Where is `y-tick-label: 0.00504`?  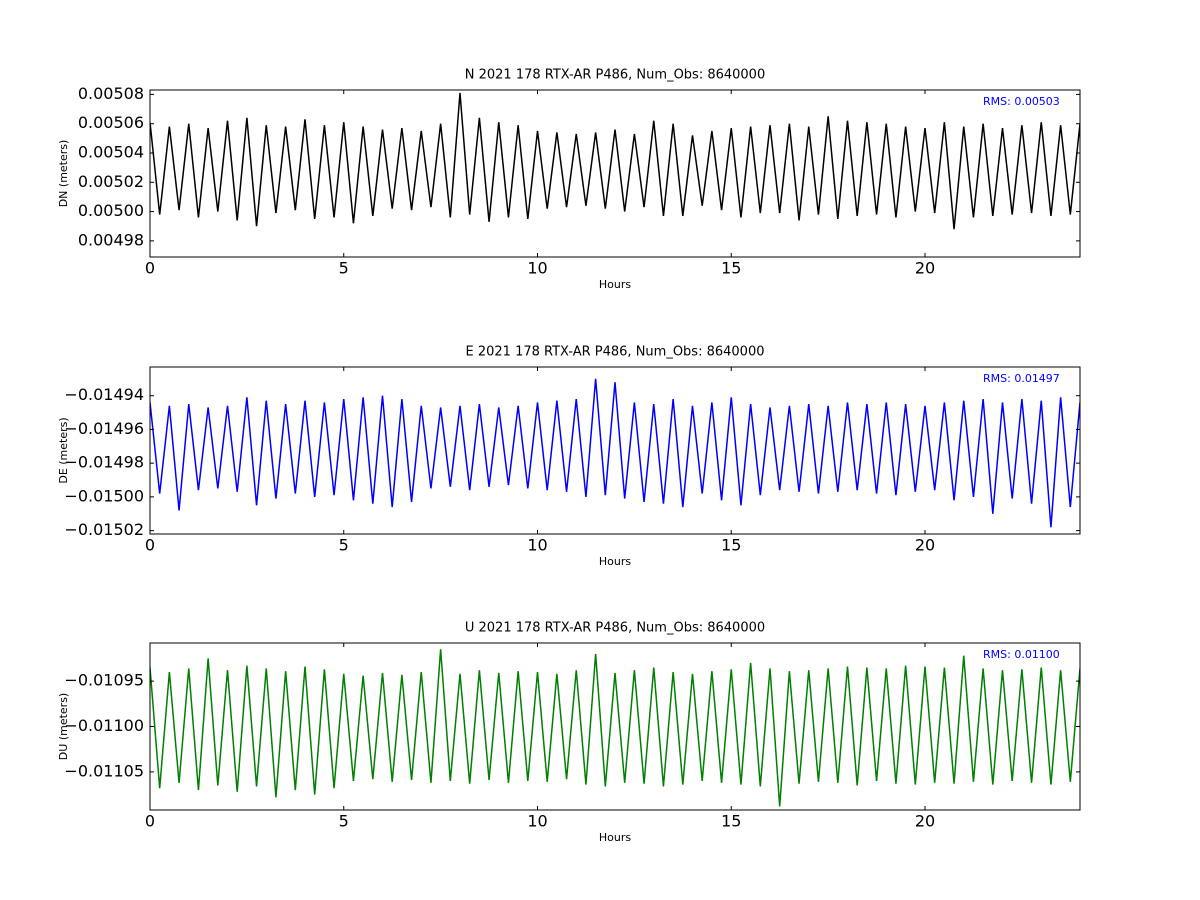
y-tick-label: 0.00504 is located at coordinates (111, 151).